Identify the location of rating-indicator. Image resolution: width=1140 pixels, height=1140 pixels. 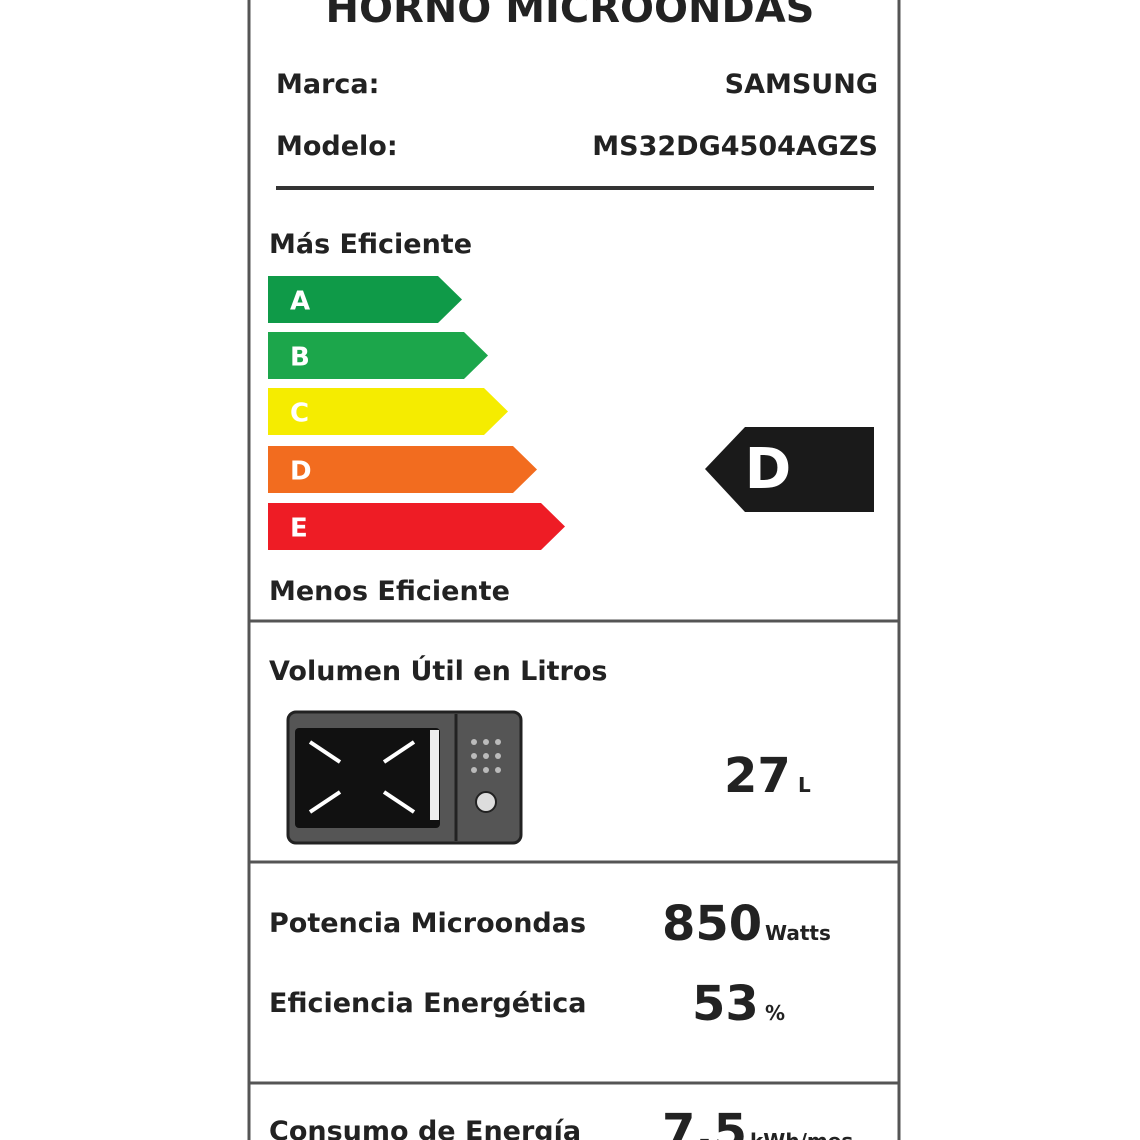
(789, 469).